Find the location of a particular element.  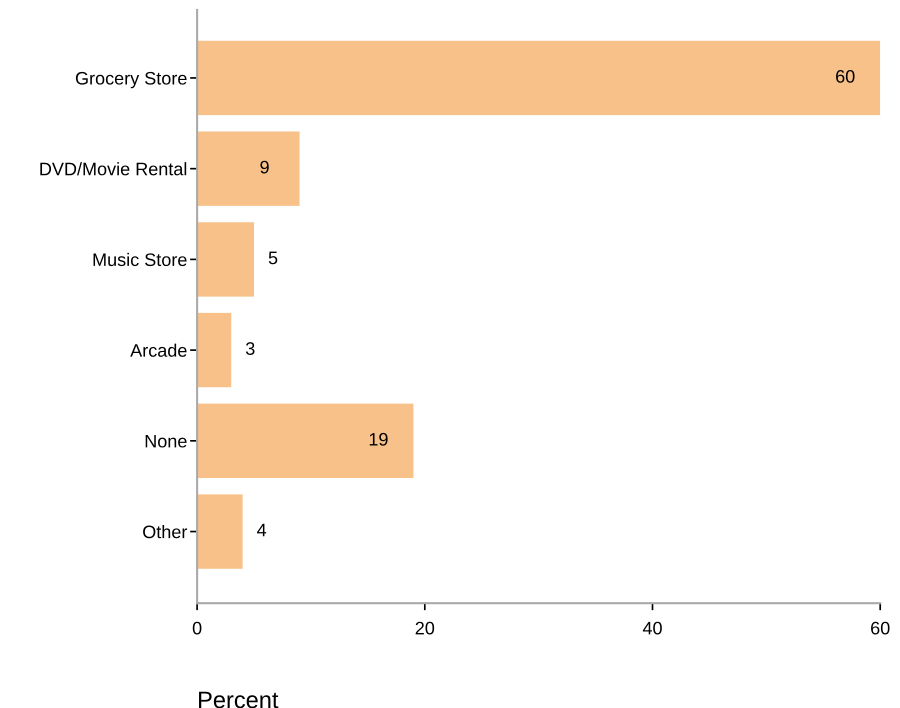

data-label: 60 is located at coordinates (845, 76).